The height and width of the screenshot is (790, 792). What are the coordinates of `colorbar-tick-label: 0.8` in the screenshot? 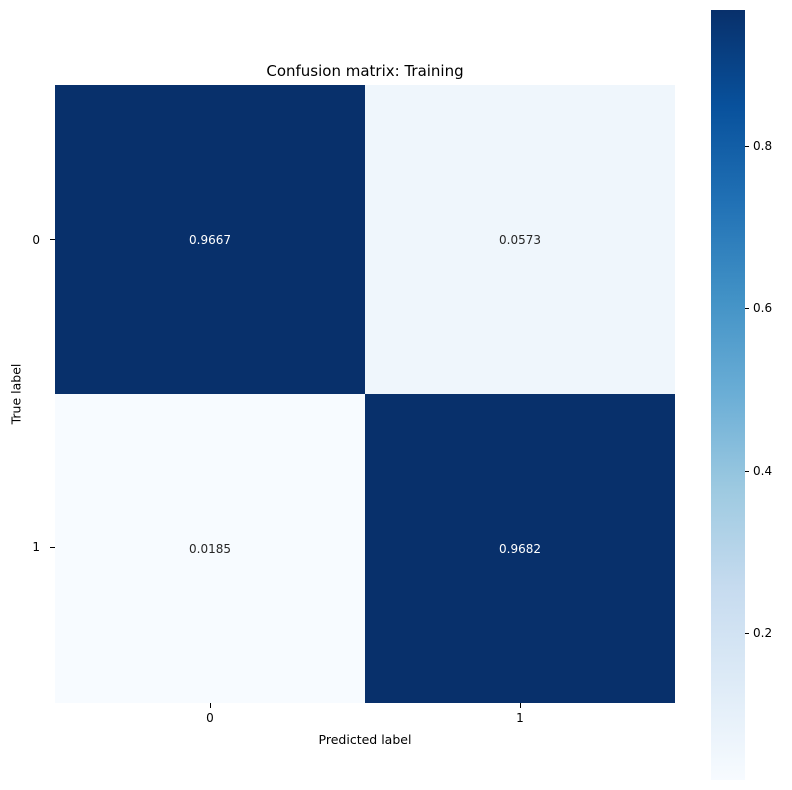 It's located at (763, 146).